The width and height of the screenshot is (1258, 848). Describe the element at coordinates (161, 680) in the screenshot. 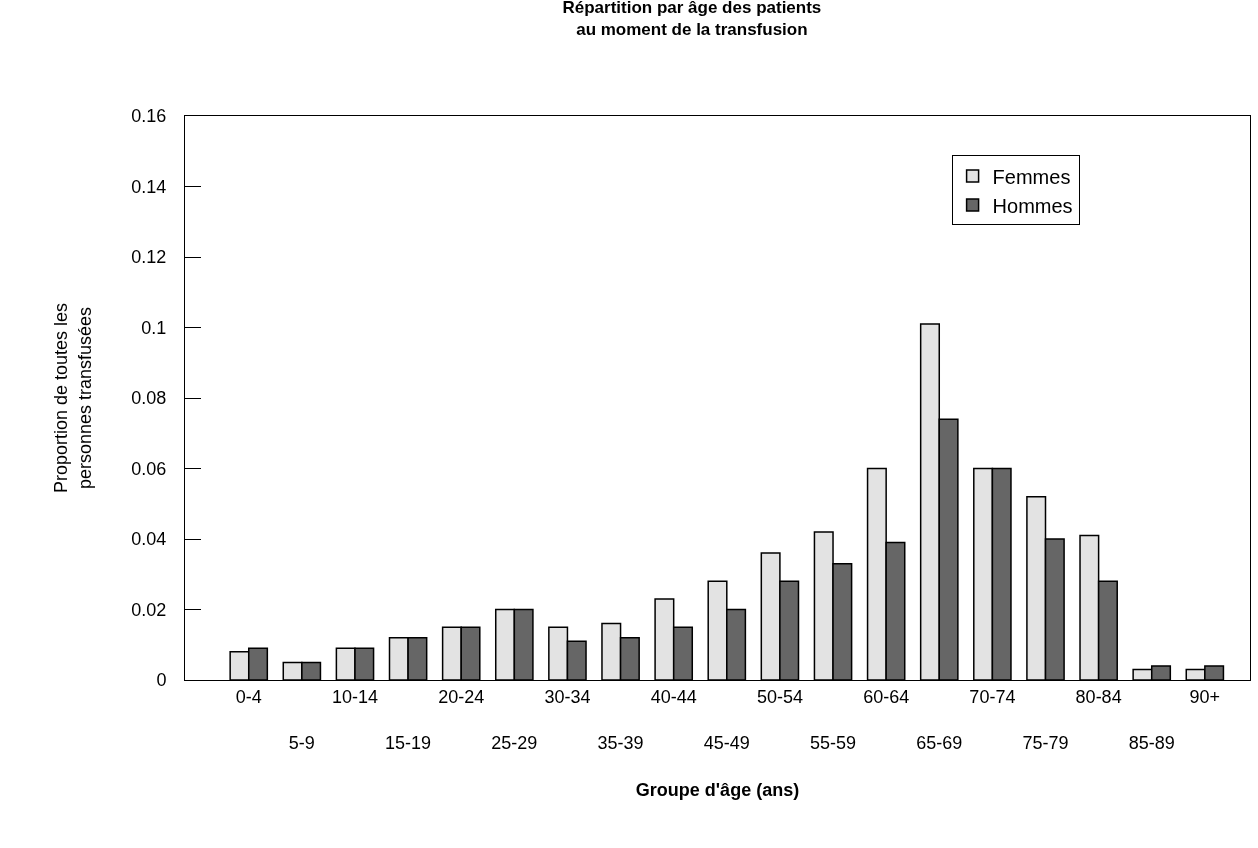

I see `y-tick-label: 0` at that location.